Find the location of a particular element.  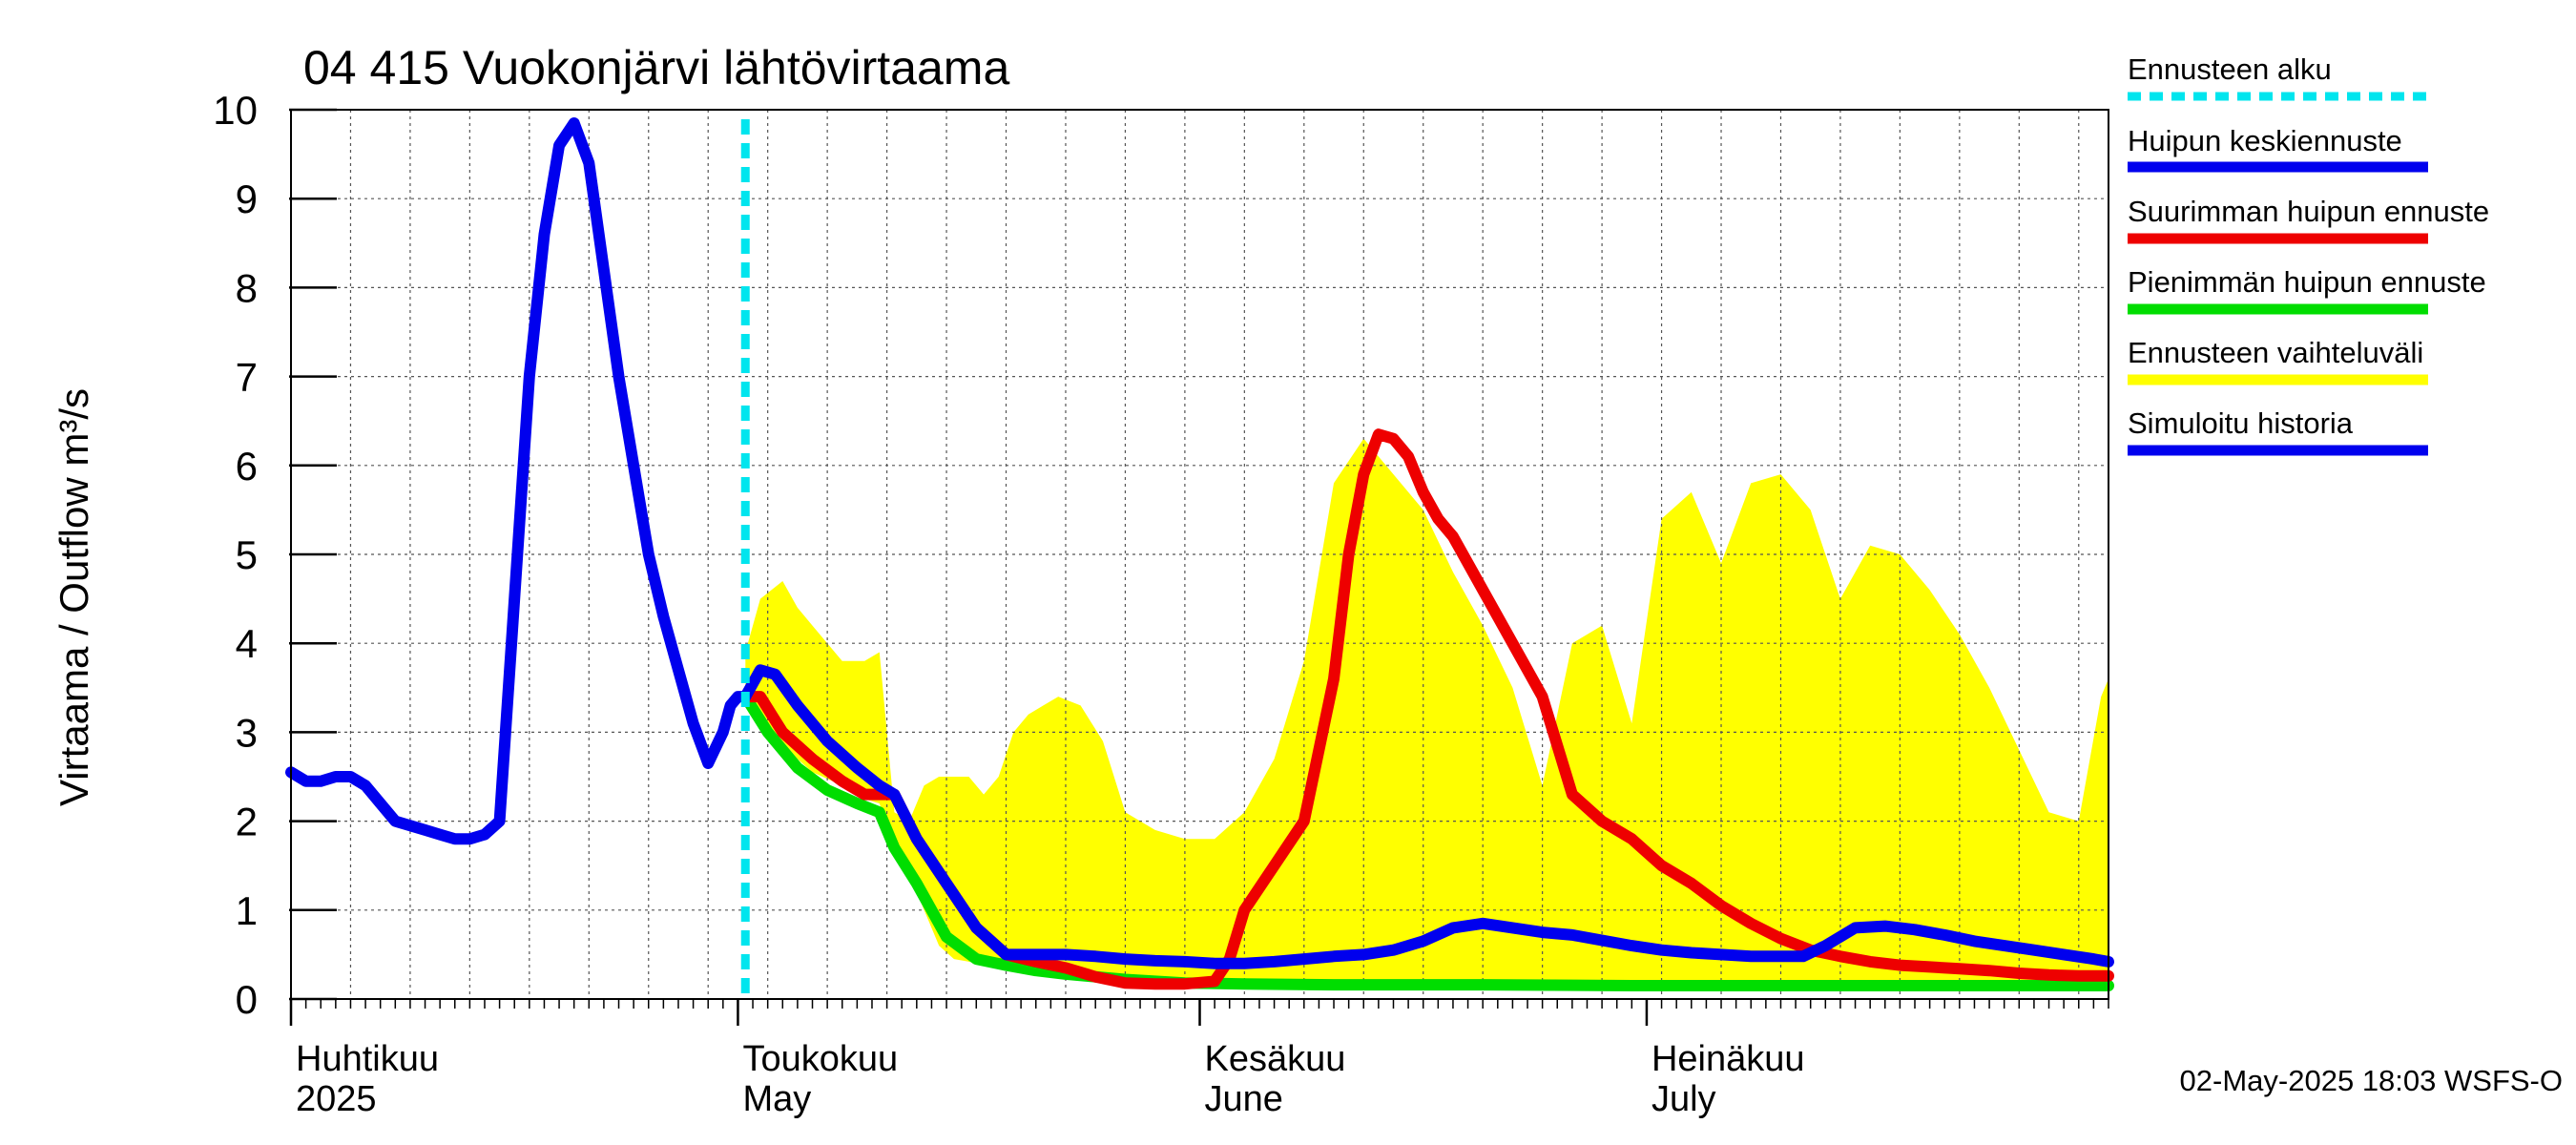

chart-title: 04 415 Vuokonjärvi lähtövirtaama is located at coordinates (656, 67).